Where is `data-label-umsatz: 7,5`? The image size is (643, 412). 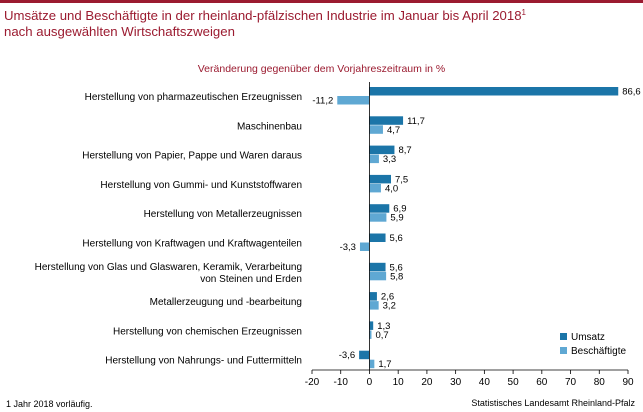
data-label-umsatz: 7,5 is located at coordinates (401, 179).